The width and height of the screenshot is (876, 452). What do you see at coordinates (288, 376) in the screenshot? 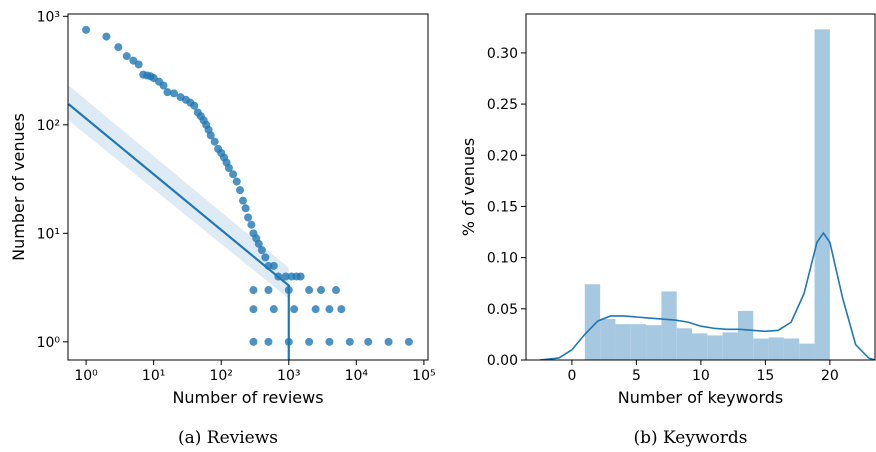
I see `x-tick-label: 10³` at bounding box center [288, 376].